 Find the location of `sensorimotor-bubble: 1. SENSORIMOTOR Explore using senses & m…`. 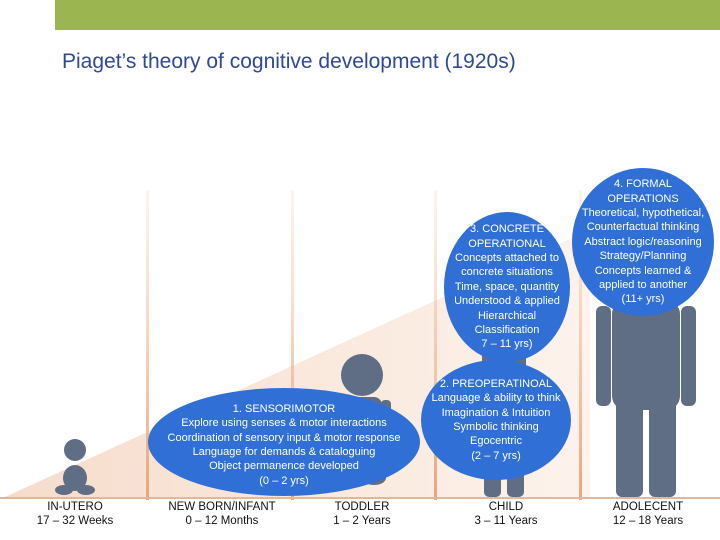

sensorimotor-bubble: 1. SENSORIMOTOR Explore using senses & m… is located at coordinates (284, 442).